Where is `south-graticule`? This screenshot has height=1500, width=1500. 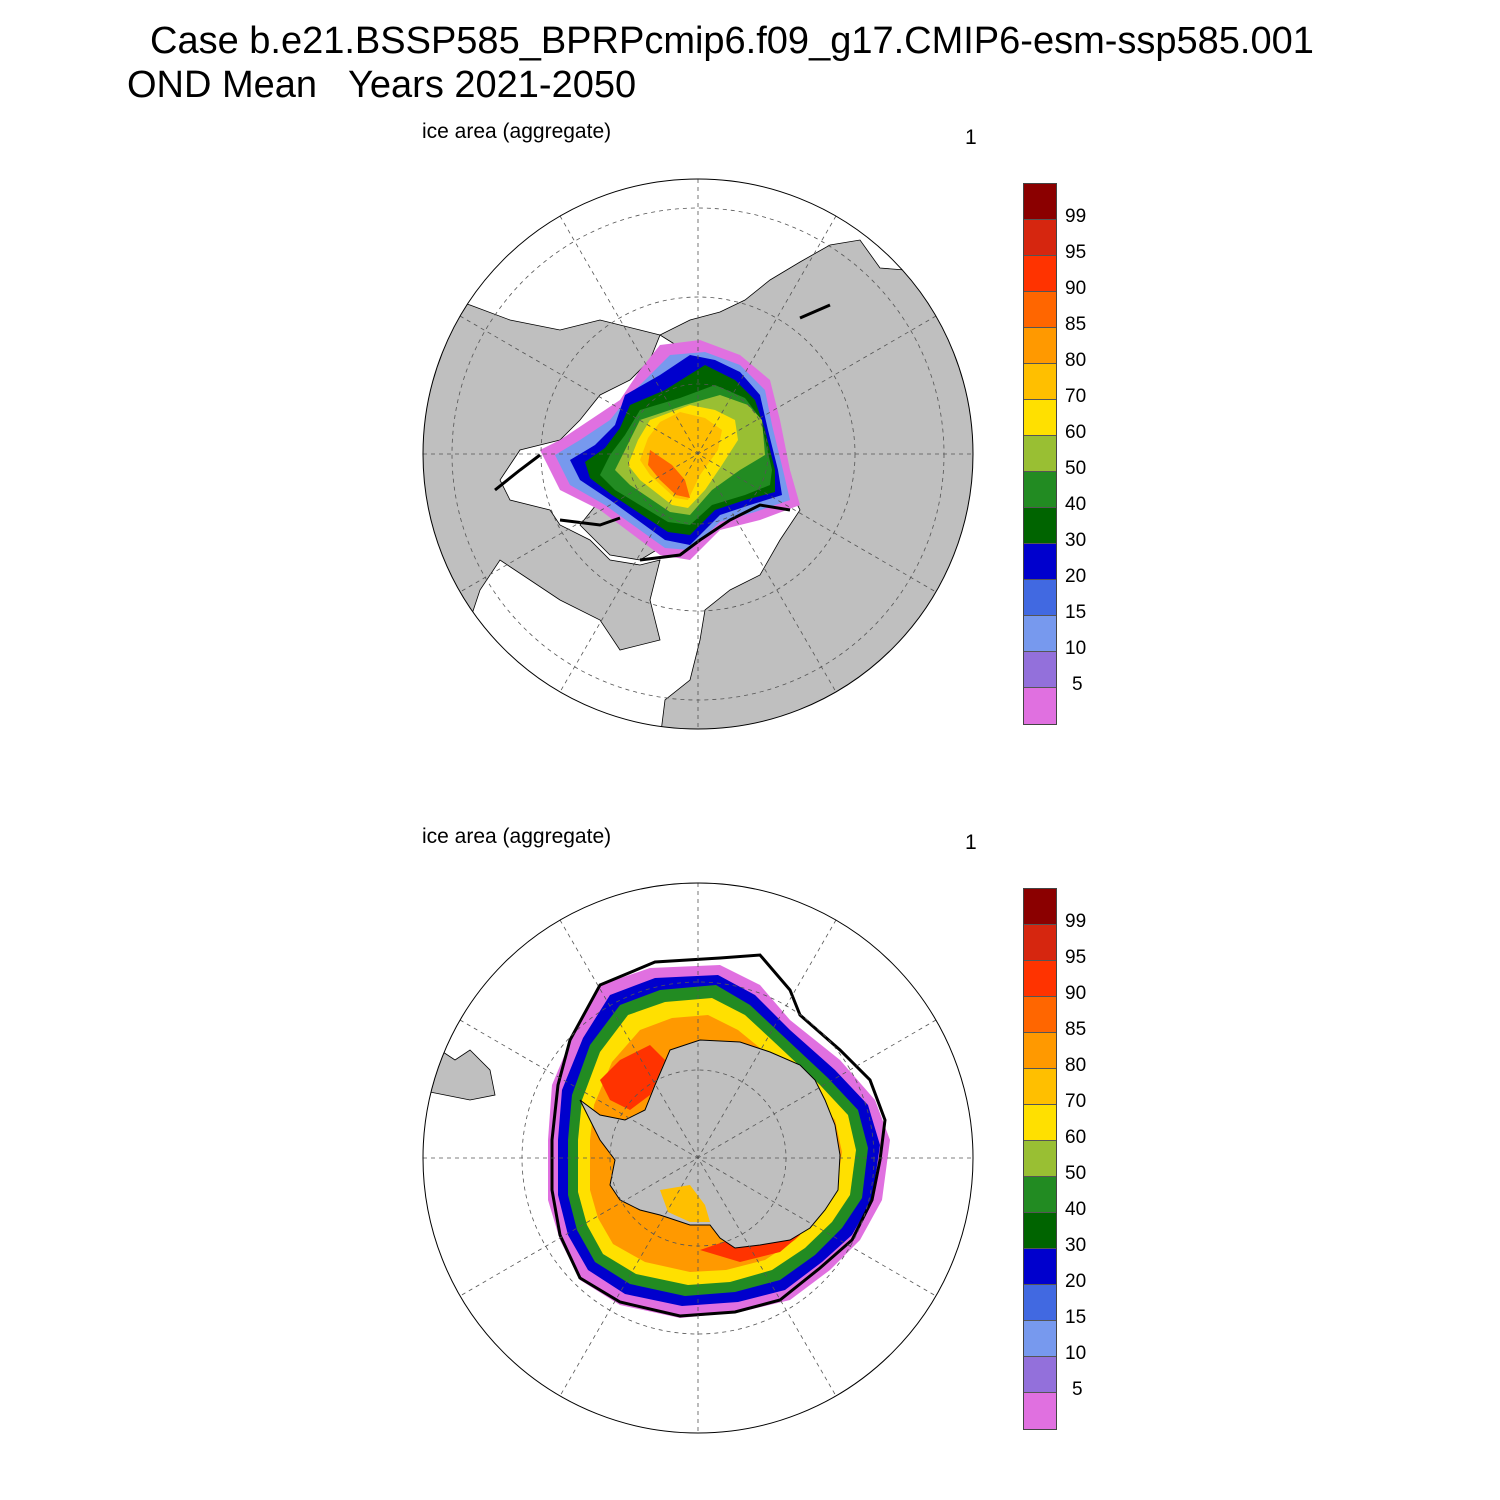
south-graticule is located at coordinates (698, 1158).